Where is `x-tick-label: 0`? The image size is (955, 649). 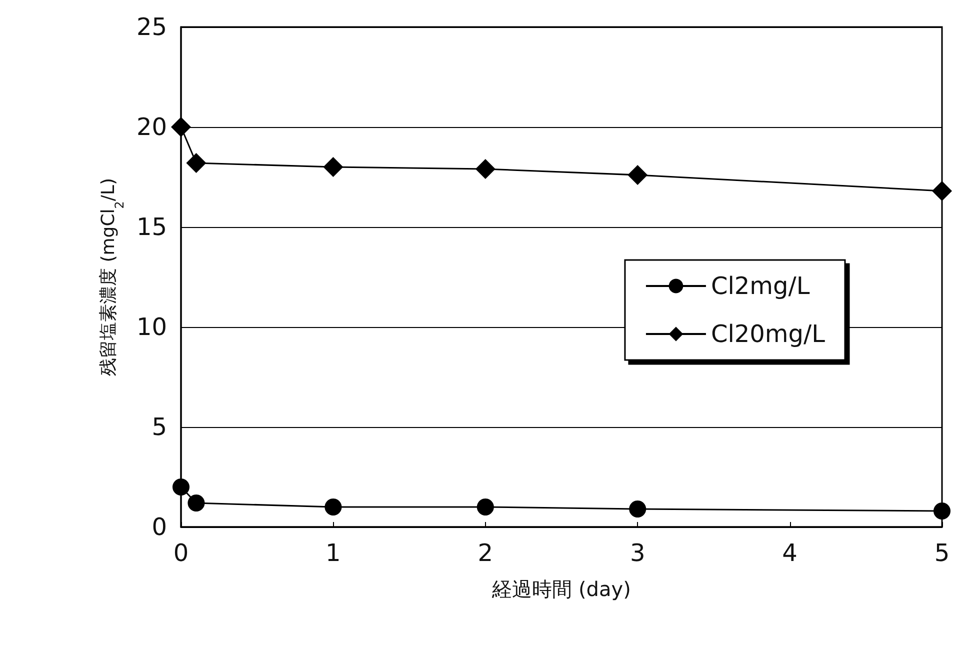
x-tick-label: 0 is located at coordinates (181, 553).